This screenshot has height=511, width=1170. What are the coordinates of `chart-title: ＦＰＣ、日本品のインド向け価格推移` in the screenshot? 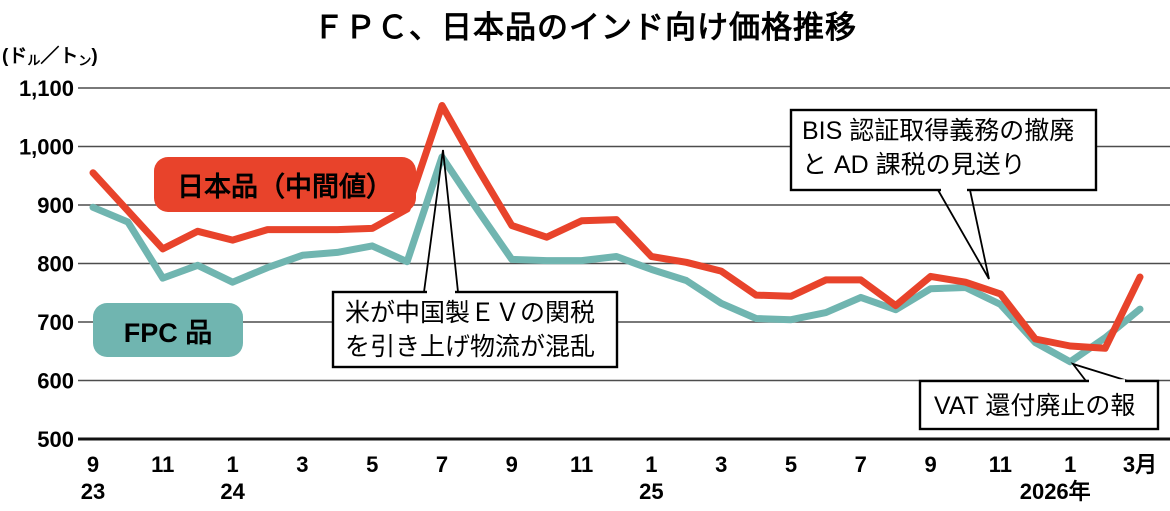 It's located at (585, 27).